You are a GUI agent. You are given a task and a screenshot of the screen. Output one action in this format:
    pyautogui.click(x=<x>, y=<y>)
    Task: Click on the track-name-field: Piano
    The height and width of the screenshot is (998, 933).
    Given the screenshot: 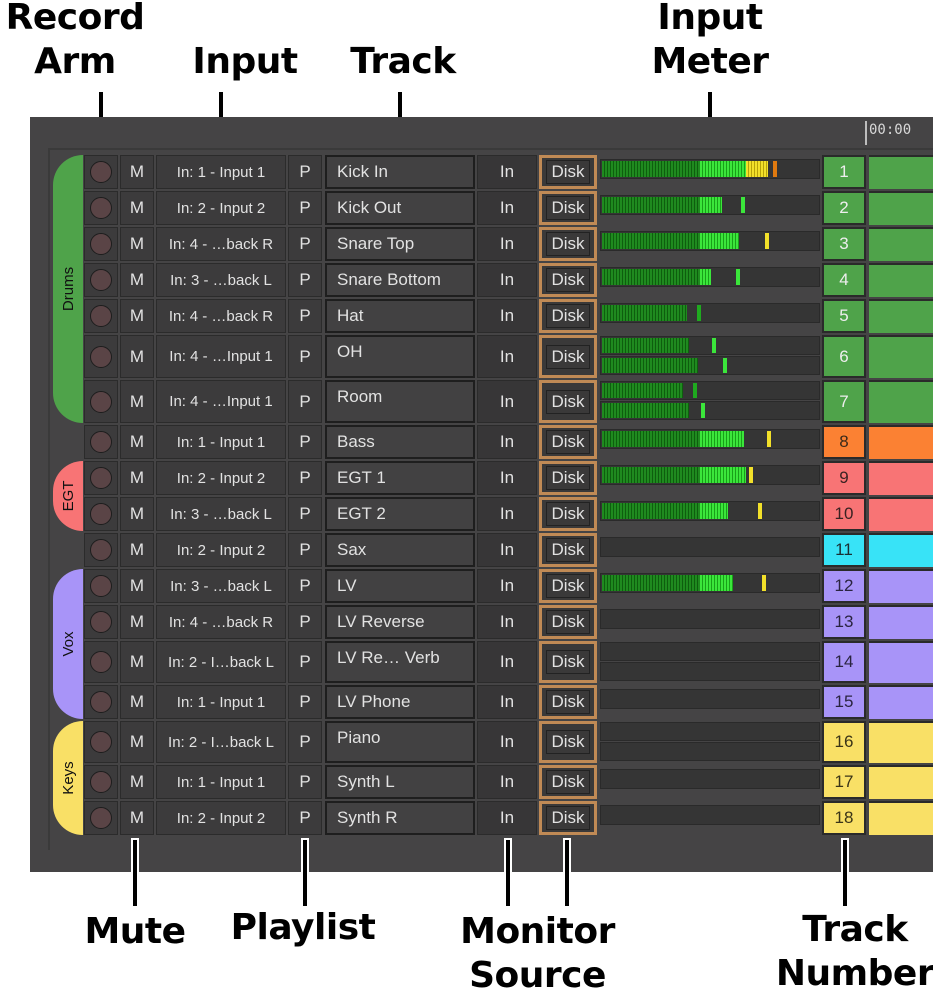 What is the action you would take?
    pyautogui.click(x=400, y=742)
    